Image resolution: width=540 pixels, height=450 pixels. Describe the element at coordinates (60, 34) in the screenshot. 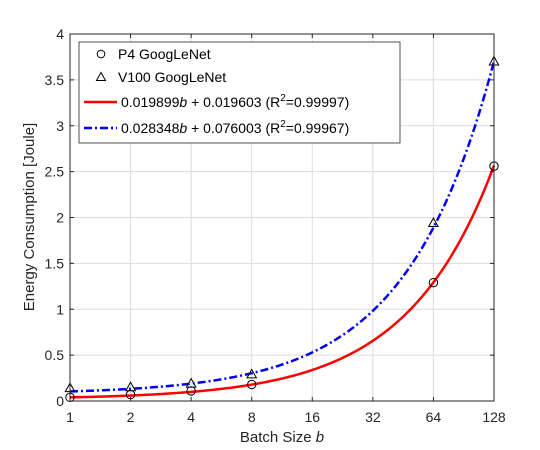

I see `y-tick-label: 4` at that location.